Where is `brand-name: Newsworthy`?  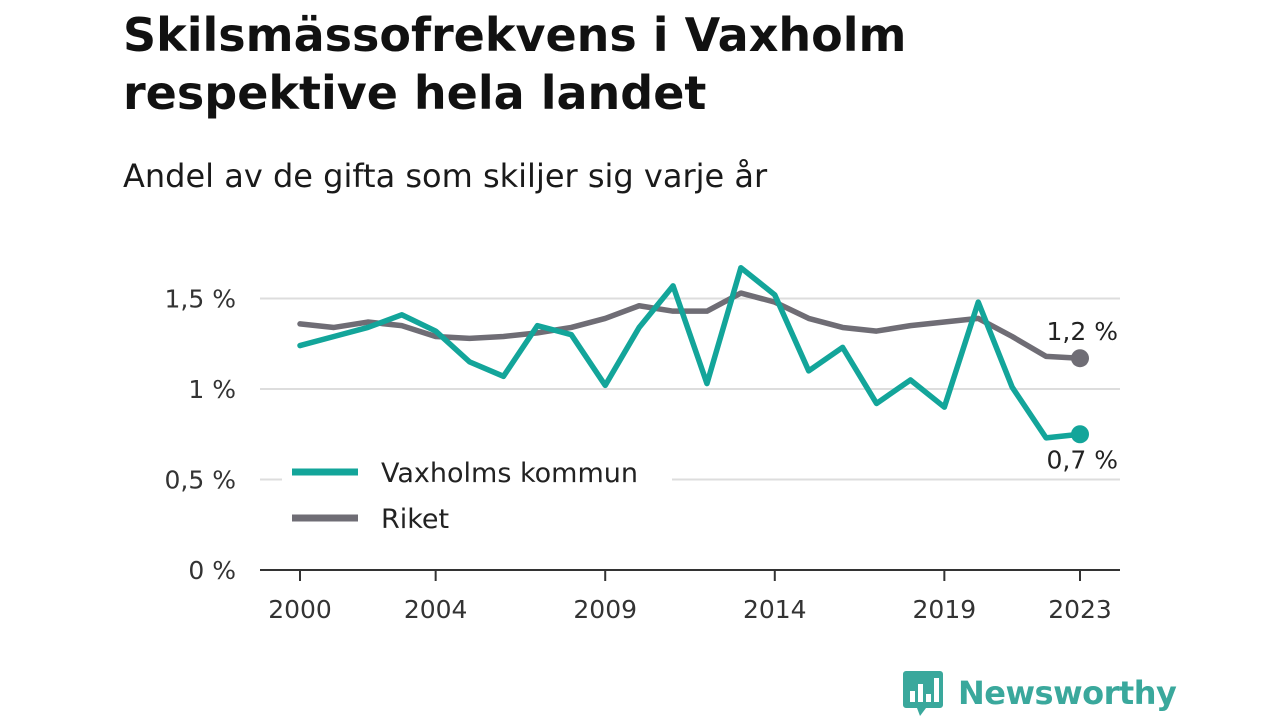
brand-name: Newsworthy is located at coordinates (1067, 693).